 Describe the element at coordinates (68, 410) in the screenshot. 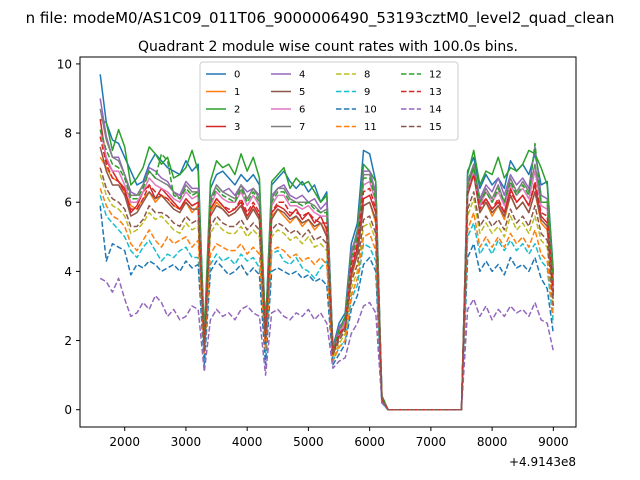

I see `y-tick-label: 0` at that location.